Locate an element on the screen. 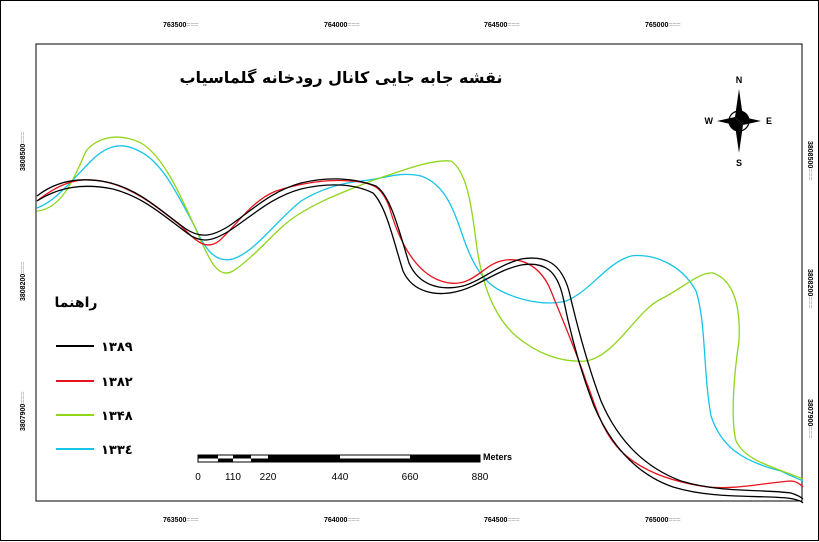  scale-label-660: 660 is located at coordinates (410, 477).